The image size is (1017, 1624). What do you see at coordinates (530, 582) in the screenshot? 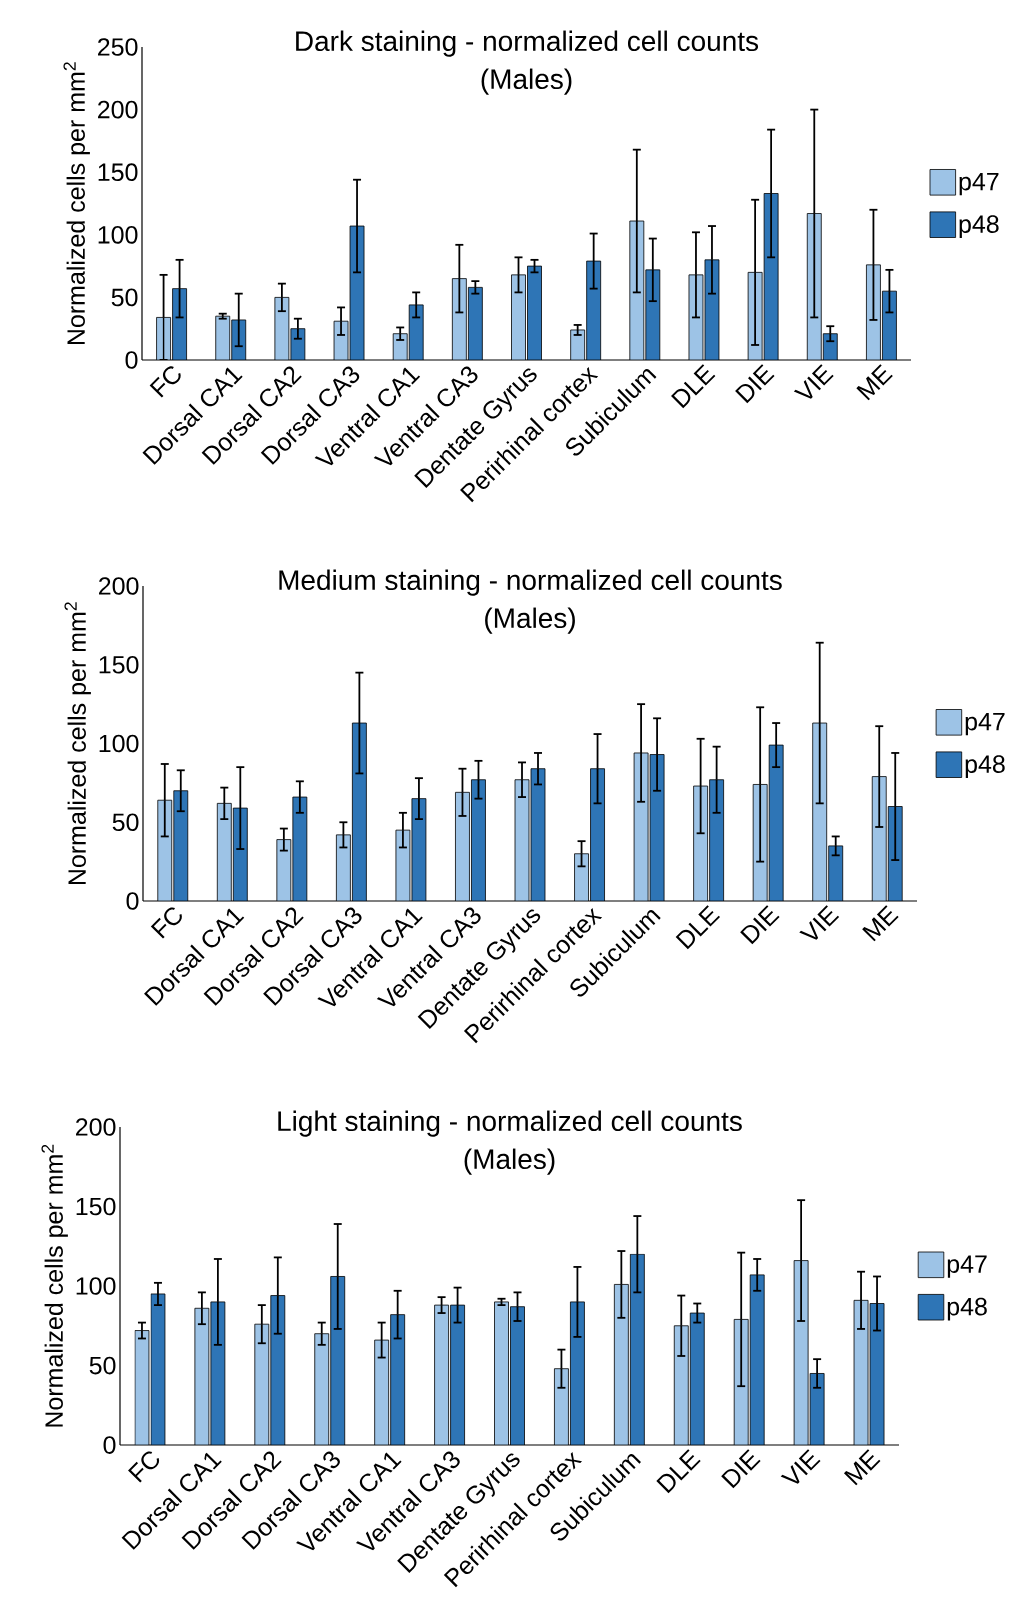
I see `chart-title: Medium staining - normalized cell counts` at bounding box center [530, 582].